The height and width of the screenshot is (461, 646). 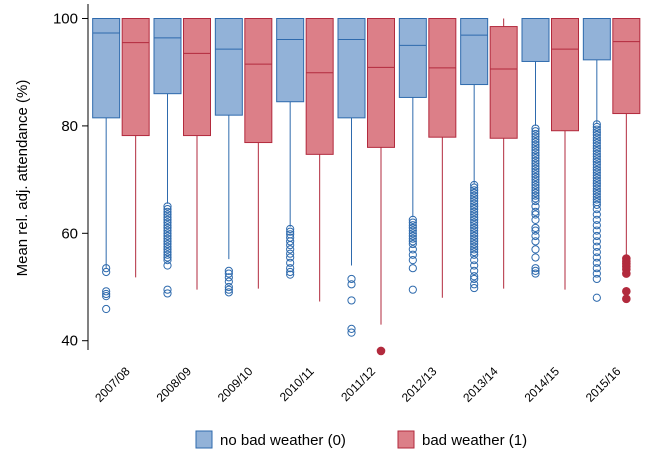 I want to click on x-tick-label: 2010/11, so click(x=297, y=384).